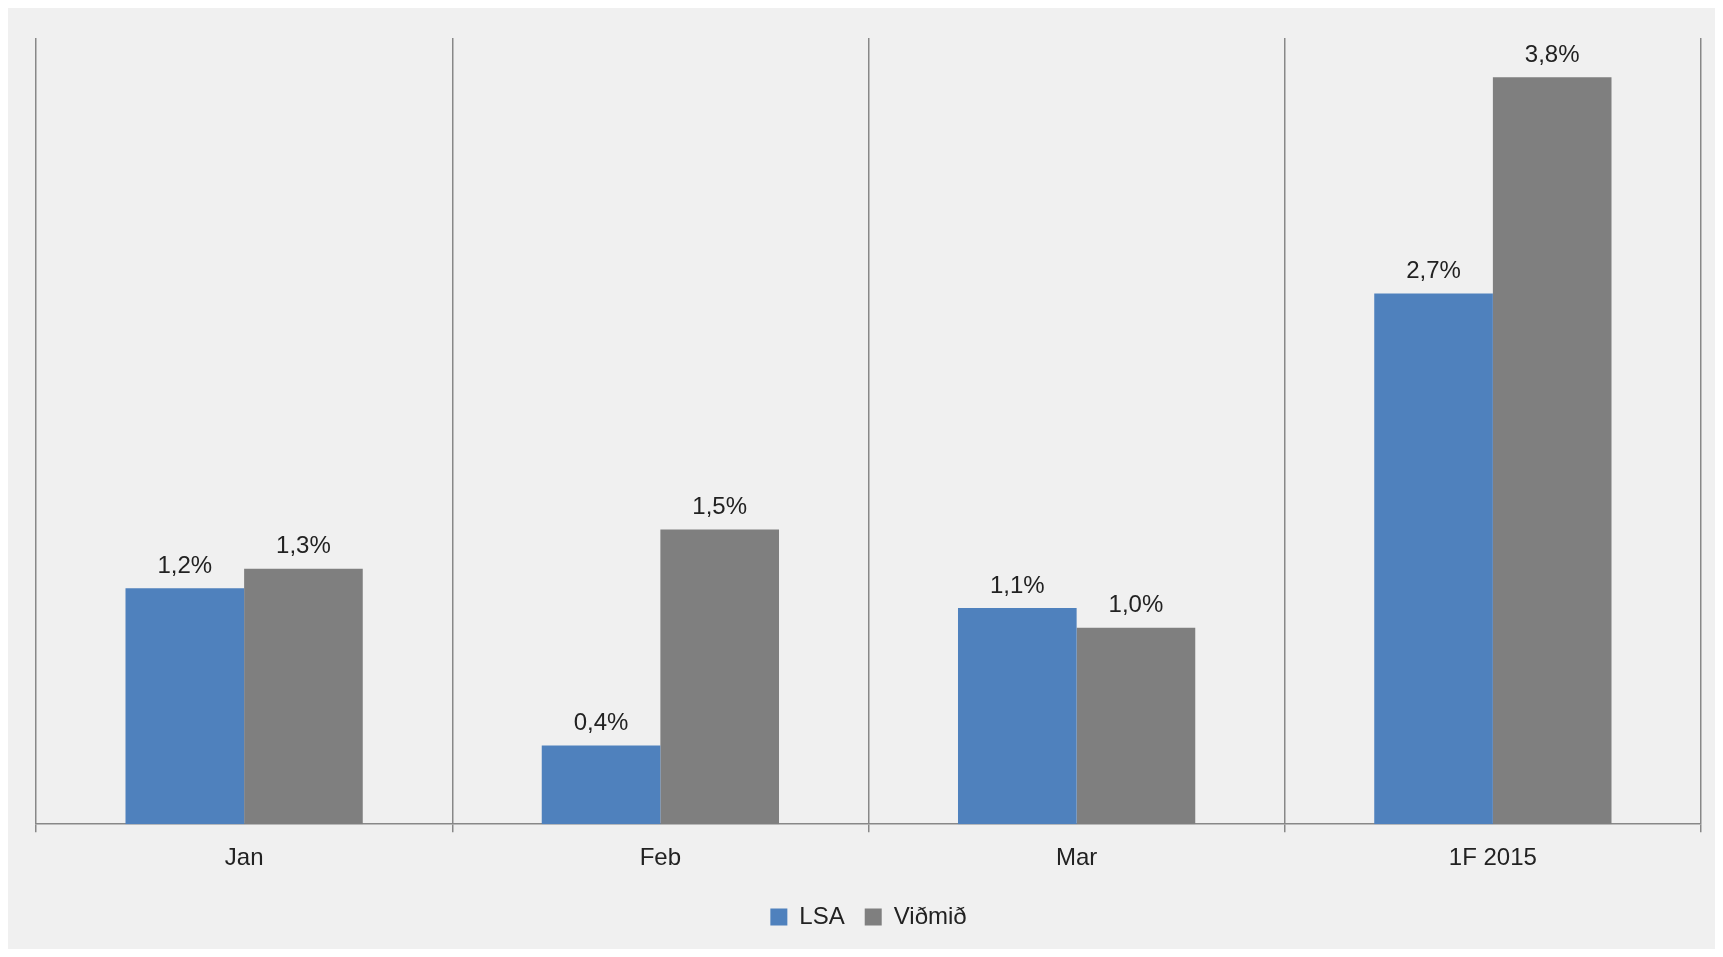 The height and width of the screenshot is (957, 1723). What do you see at coordinates (185, 564) in the screenshot?
I see `data-label: 1,2%` at bounding box center [185, 564].